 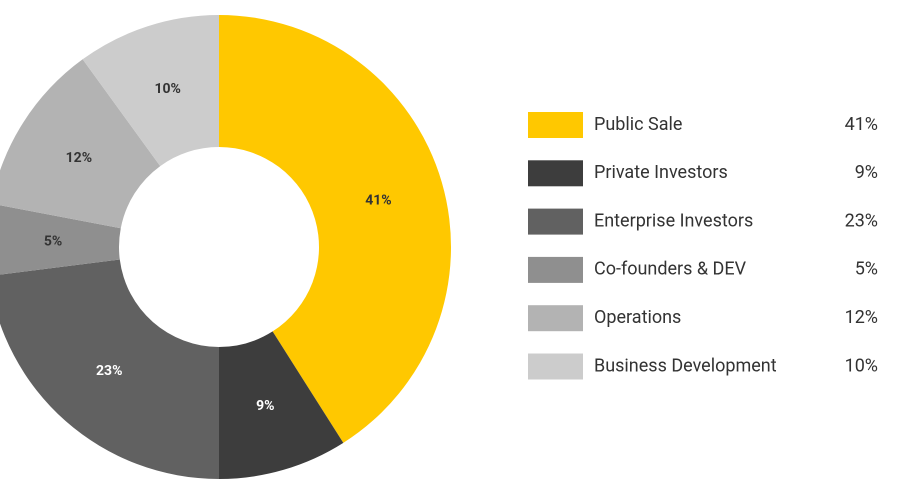 I want to click on slice-label: 12%, so click(x=79, y=158).